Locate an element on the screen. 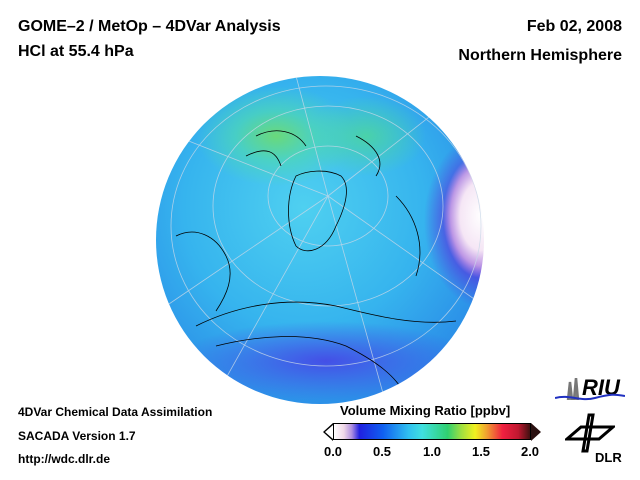  footer-line-2: SACADA Version 1.7 is located at coordinates (77, 436).